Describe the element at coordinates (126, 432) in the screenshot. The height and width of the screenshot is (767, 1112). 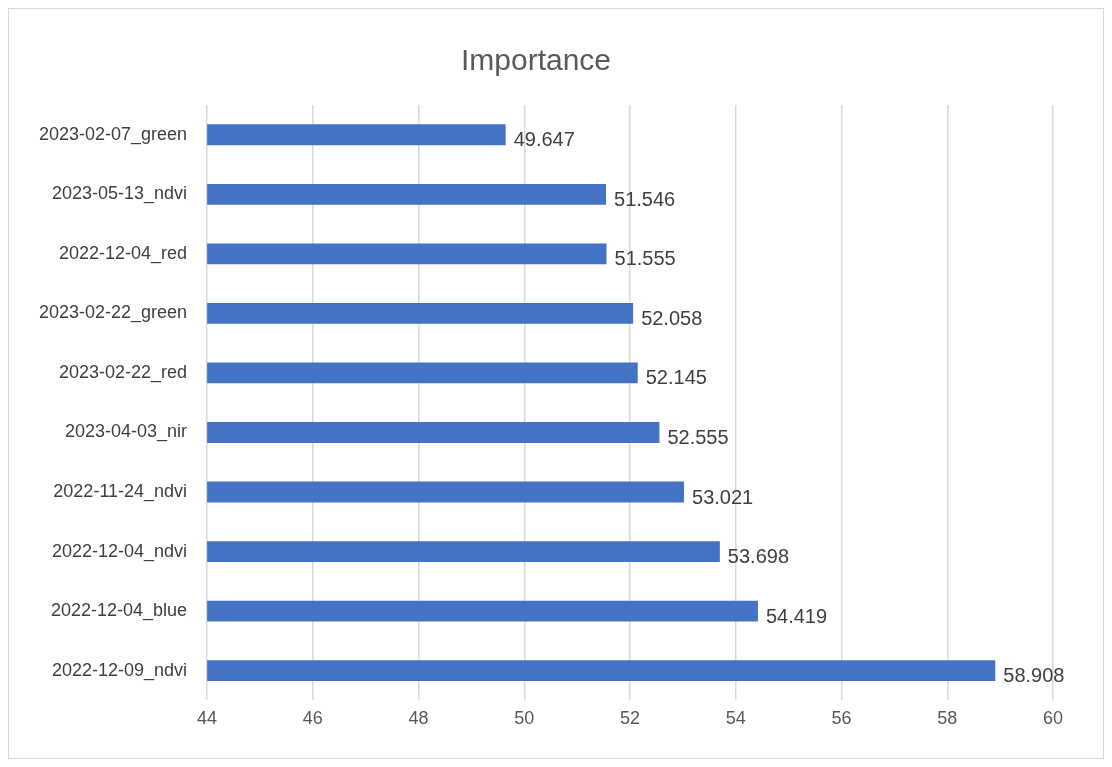
I see `y-tick-label: 2023-04-03_nir` at that location.